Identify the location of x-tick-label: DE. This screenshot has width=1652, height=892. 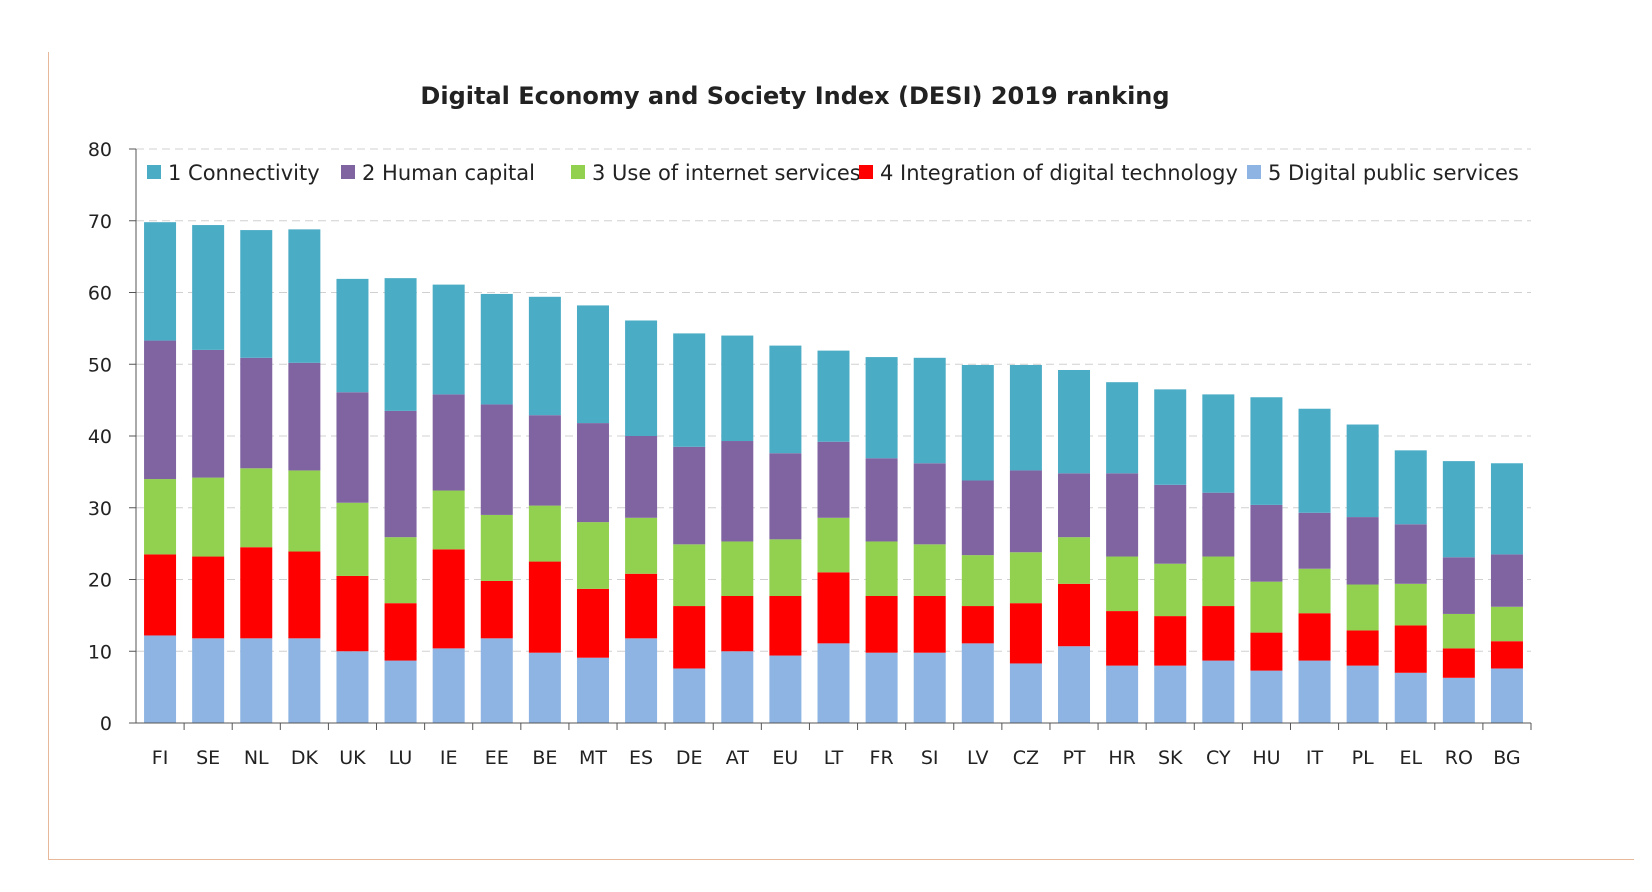
(689, 758).